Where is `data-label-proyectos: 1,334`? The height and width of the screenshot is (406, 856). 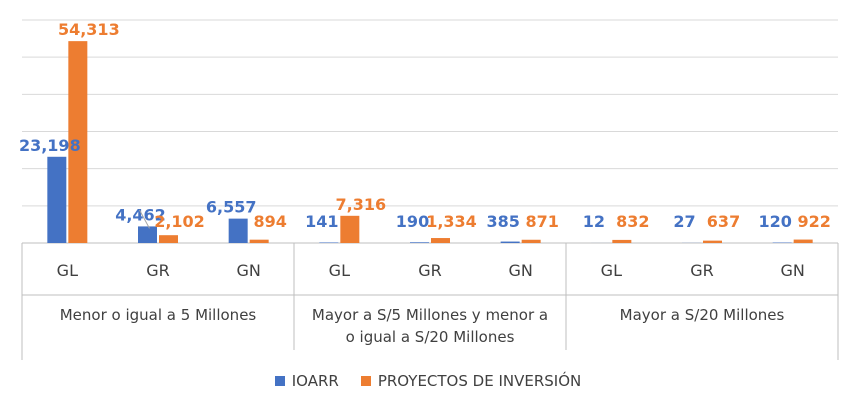
data-label-proyectos: 1,334 is located at coordinates (451, 221).